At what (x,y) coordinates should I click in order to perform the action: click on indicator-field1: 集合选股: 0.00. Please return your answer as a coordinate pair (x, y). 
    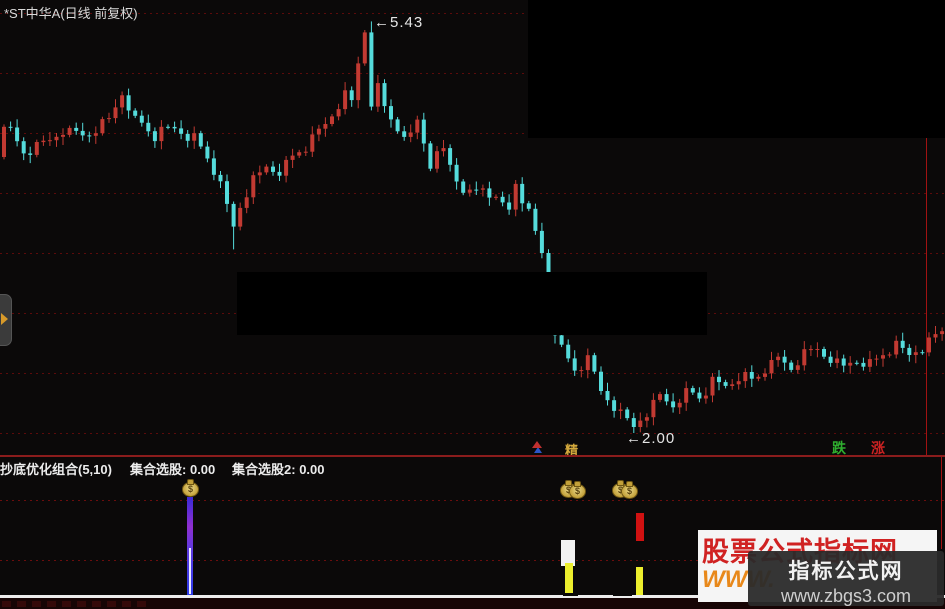
    Looking at the image, I should click on (172, 468).